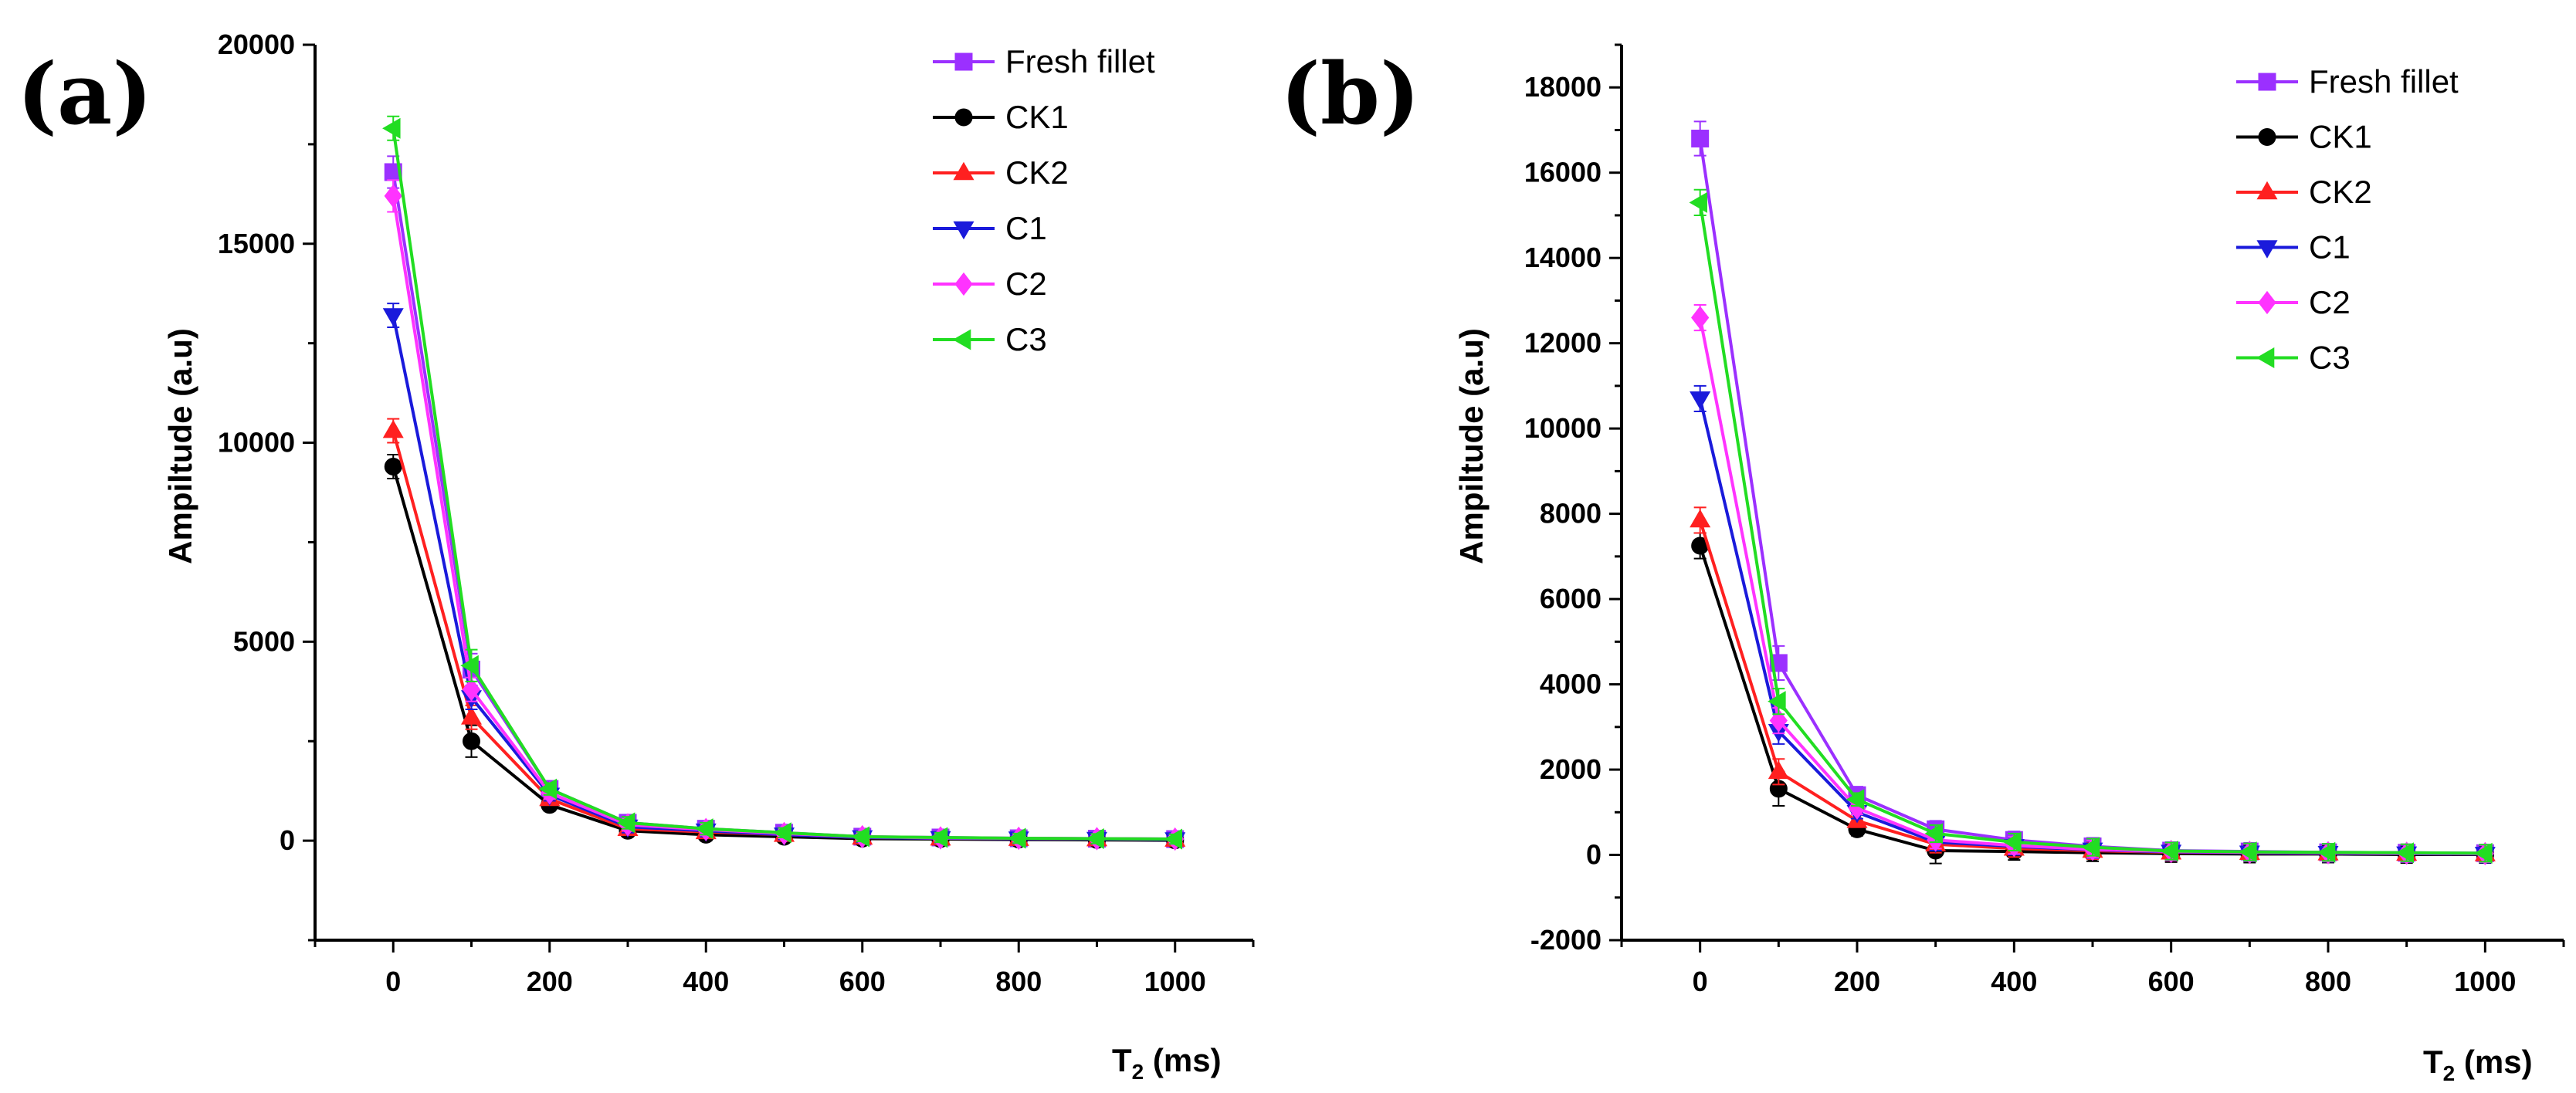 The image size is (2576, 1093). What do you see at coordinates (1026, 284) in the screenshot?
I see `legend-label: C2` at bounding box center [1026, 284].